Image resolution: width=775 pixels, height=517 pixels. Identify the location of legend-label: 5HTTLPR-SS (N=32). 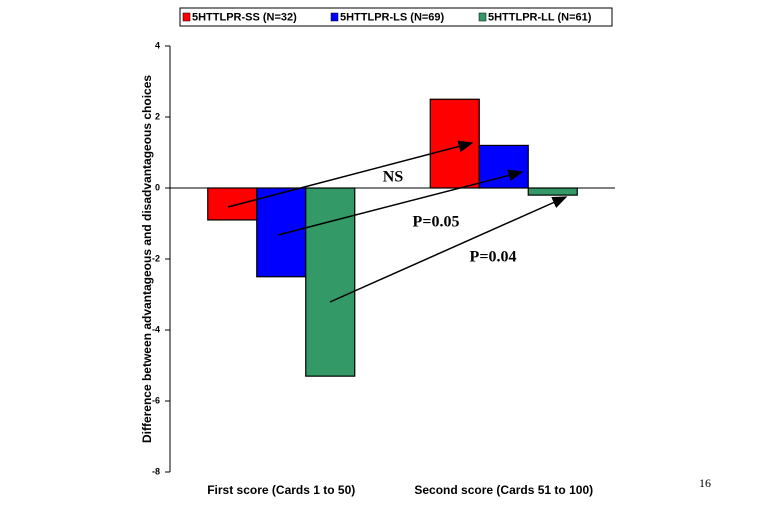
(244, 17).